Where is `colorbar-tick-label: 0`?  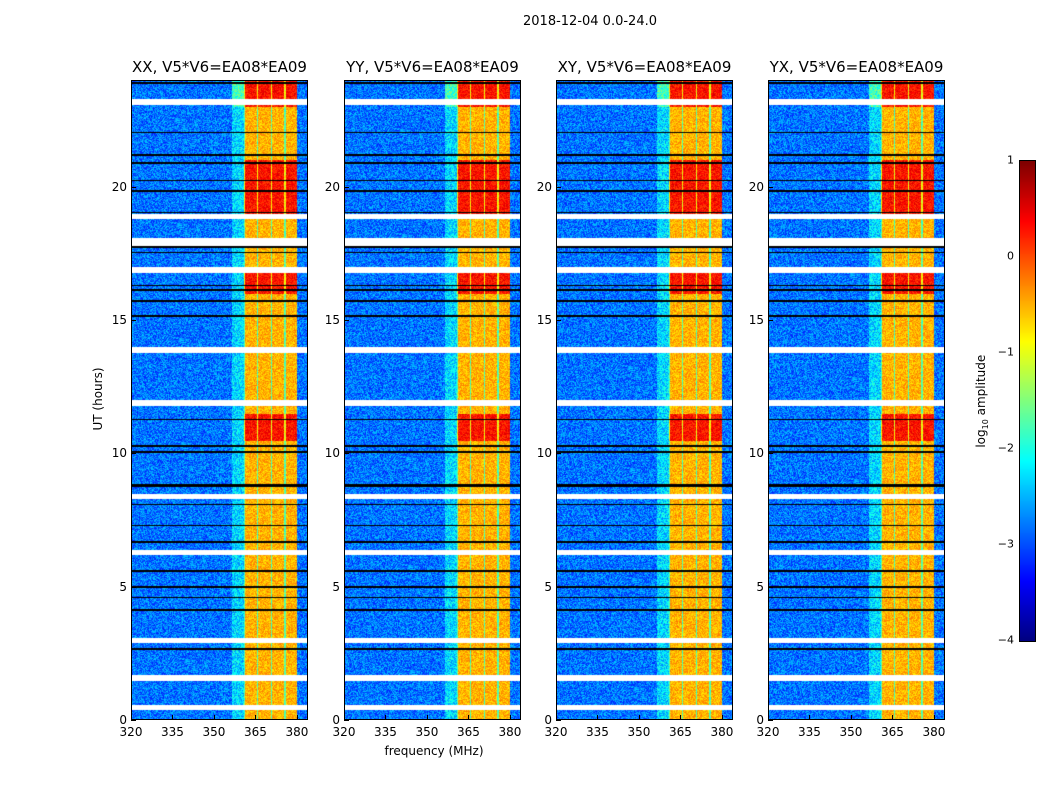
colorbar-tick-label: 0 is located at coordinates (1010, 256).